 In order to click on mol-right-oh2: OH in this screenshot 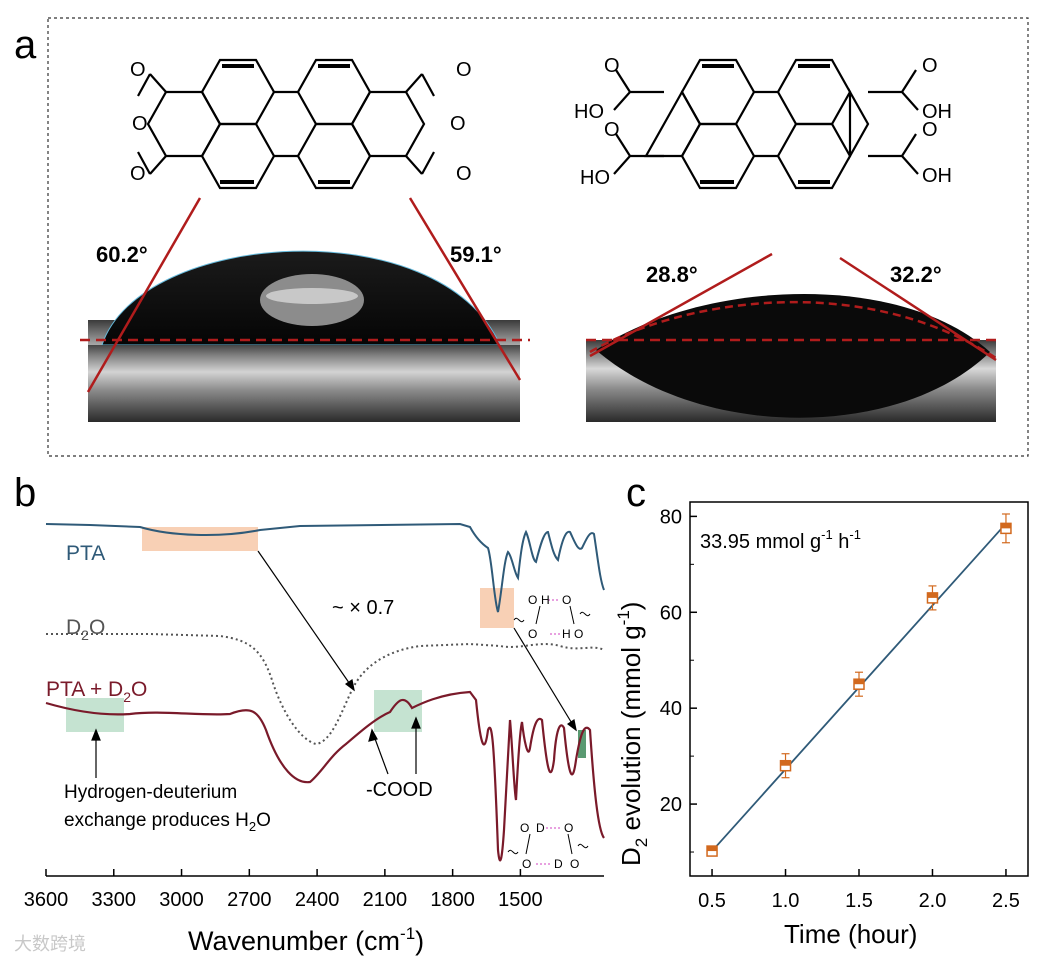, I will do `click(937, 176)`.